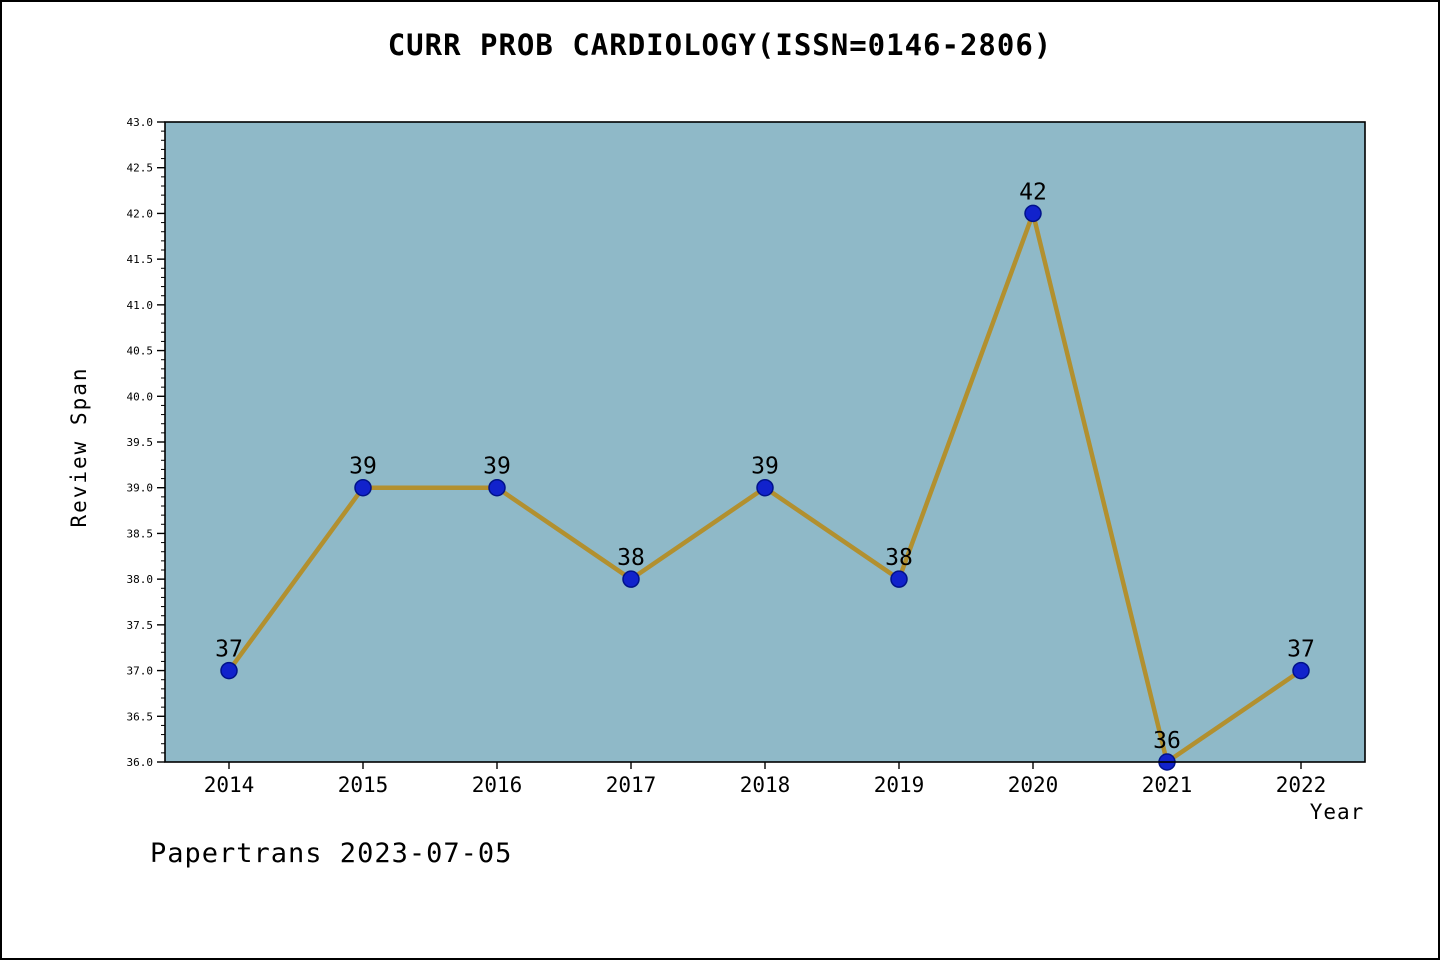 This screenshot has width=1440, height=960. What do you see at coordinates (1167, 785) in the screenshot?
I see `x-tick-label: 2021` at bounding box center [1167, 785].